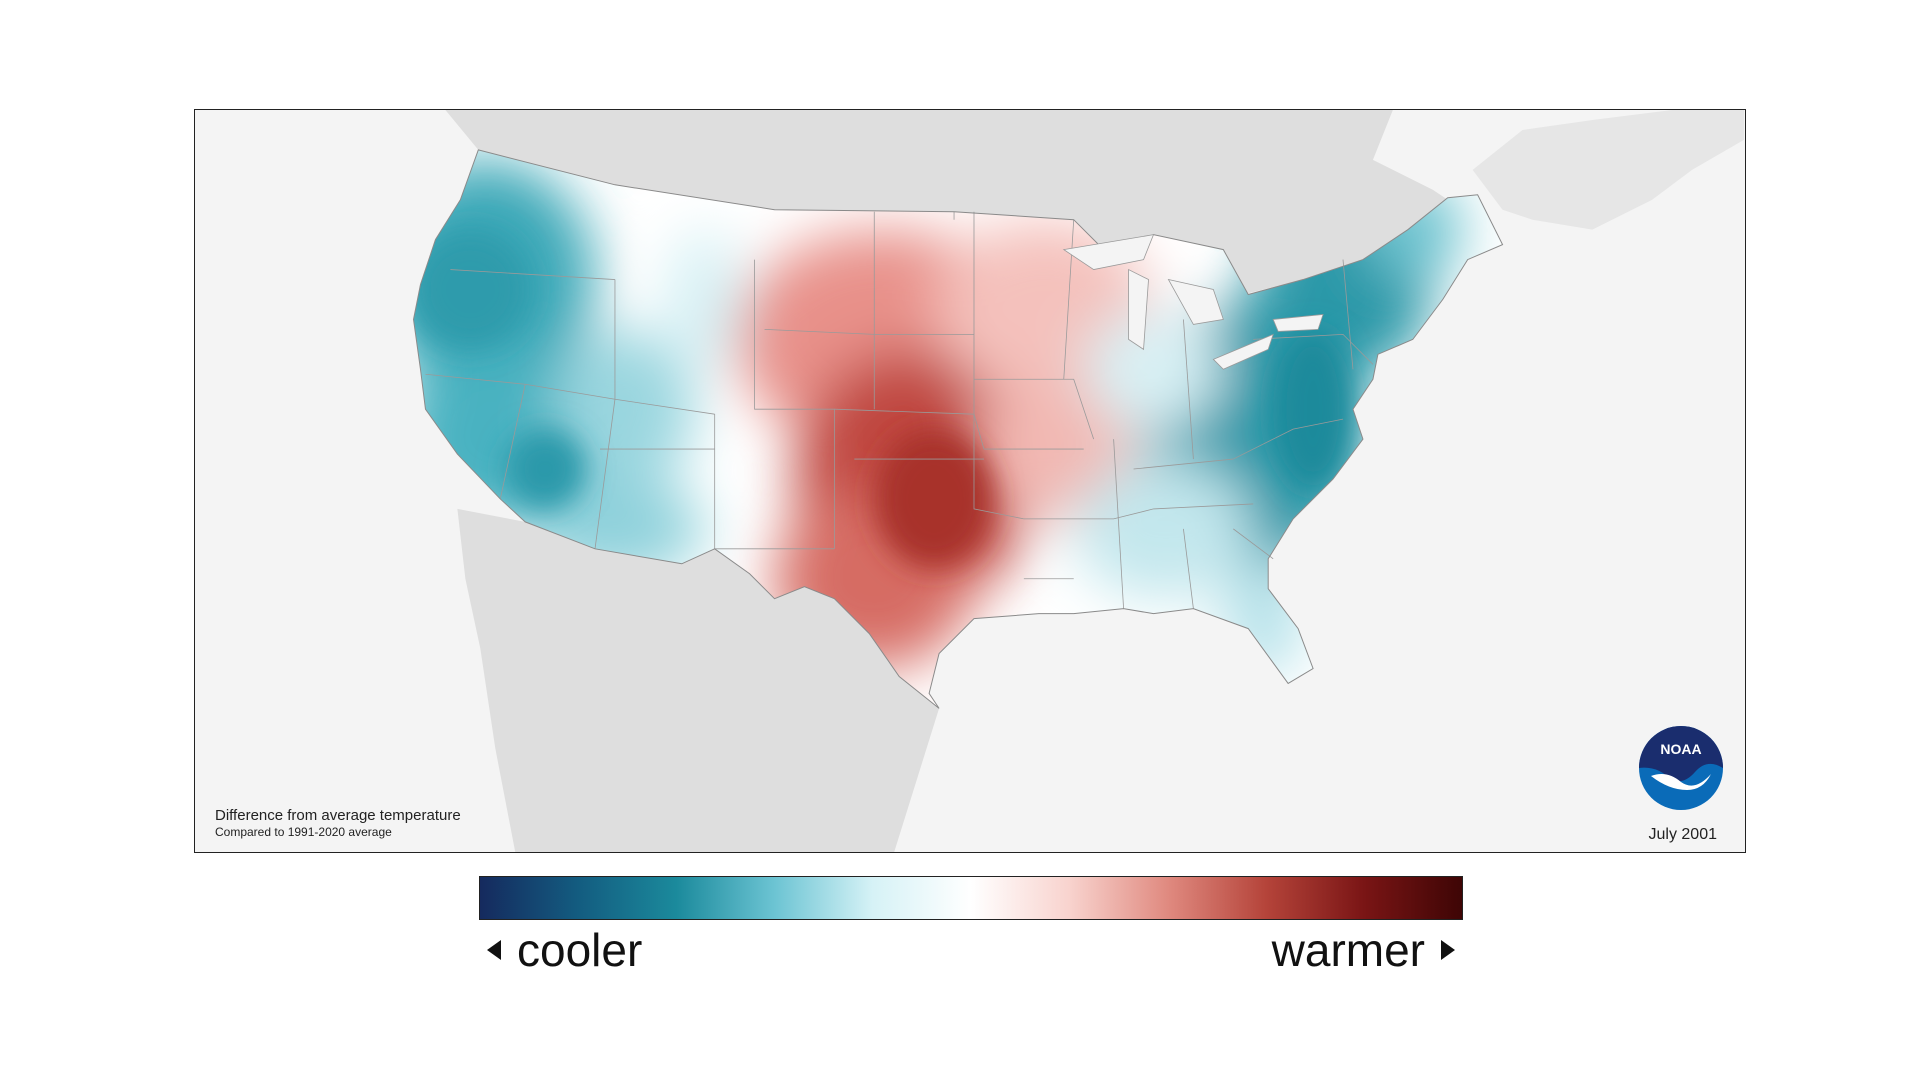 This screenshot has width=1920, height=1080. What do you see at coordinates (1348, 950) in the screenshot?
I see `warmer-label: warmer` at bounding box center [1348, 950].